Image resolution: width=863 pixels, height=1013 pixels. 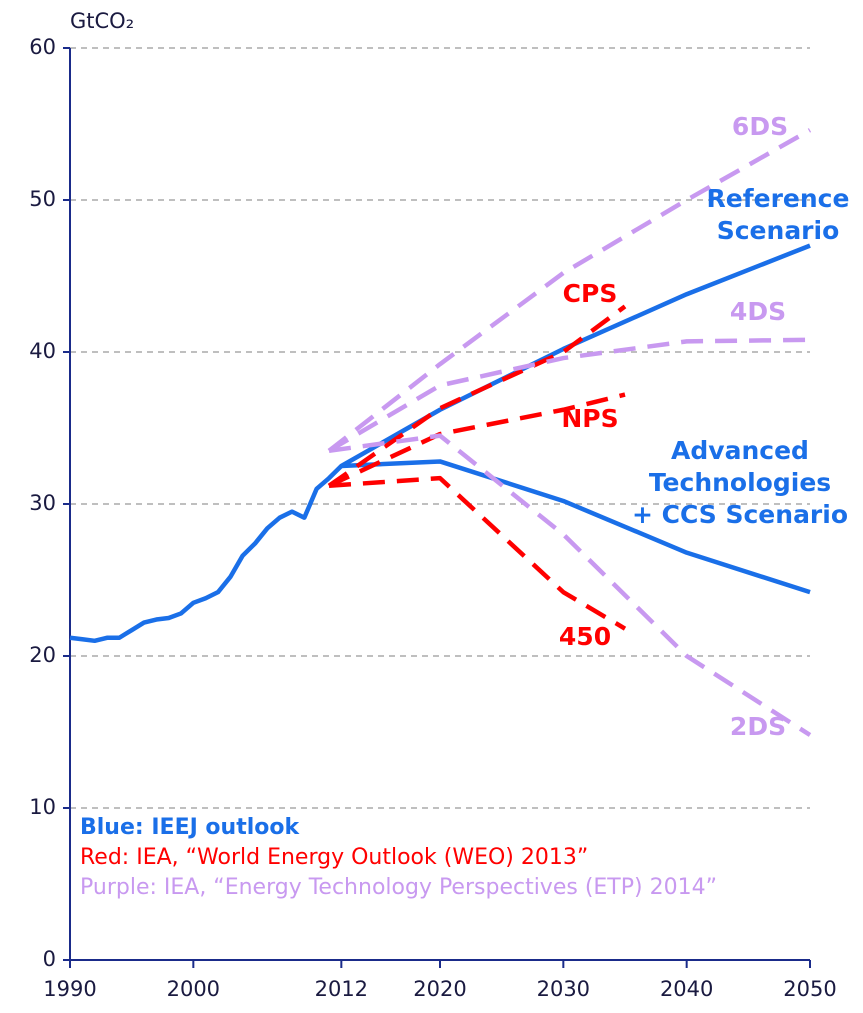 I want to click on series-label: Advanced Technologies + CCS Scenario, so click(x=740, y=482).